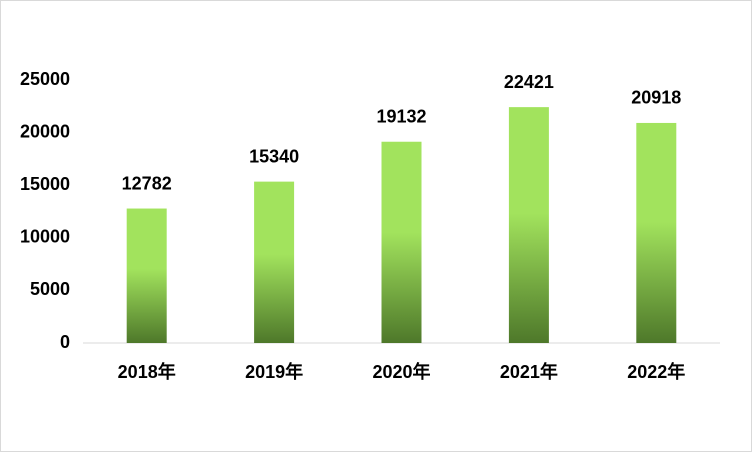 The height and width of the screenshot is (452, 752). What do you see at coordinates (401, 116) in the screenshot?
I see `value-label: 19132` at bounding box center [401, 116].